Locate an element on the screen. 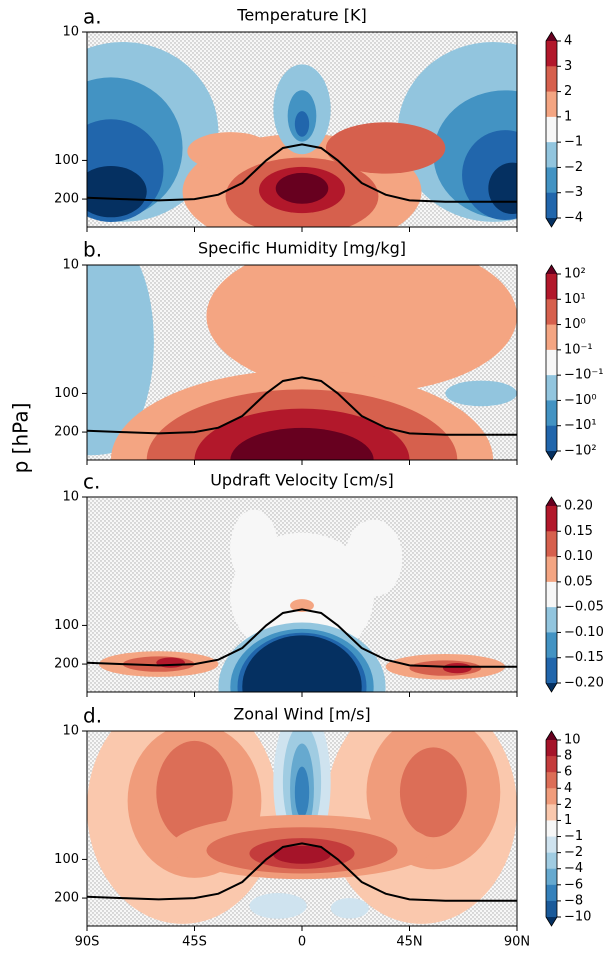  panel-title: Temperature [K] is located at coordinates (301, 15).